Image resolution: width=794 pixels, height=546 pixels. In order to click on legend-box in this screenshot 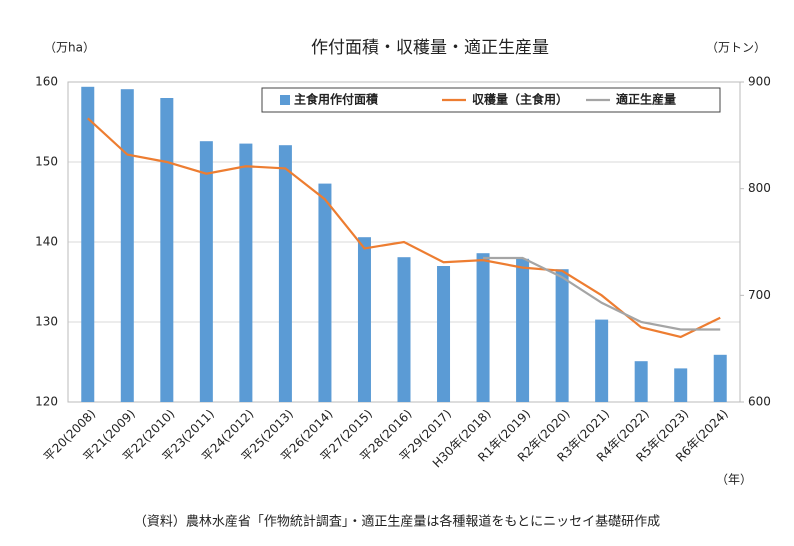, I will do `click(491, 100)`.